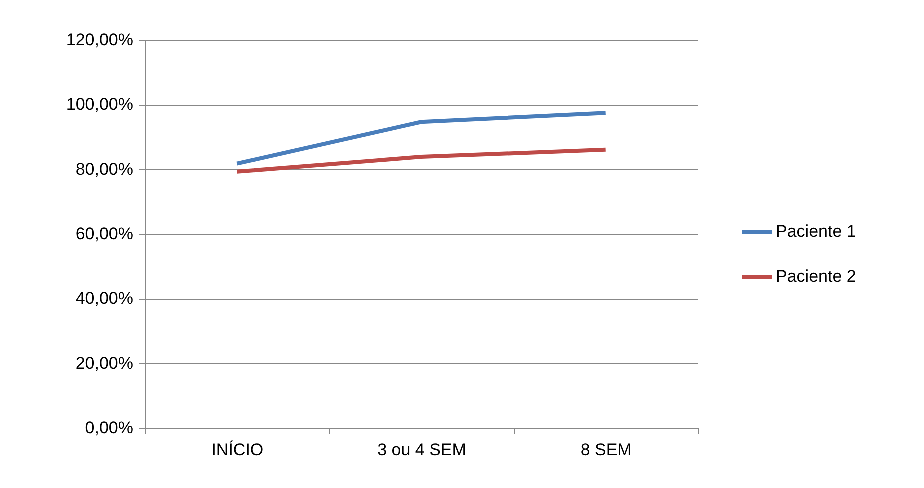  I want to click on y-tick-label: 120,00%, so click(100, 40).